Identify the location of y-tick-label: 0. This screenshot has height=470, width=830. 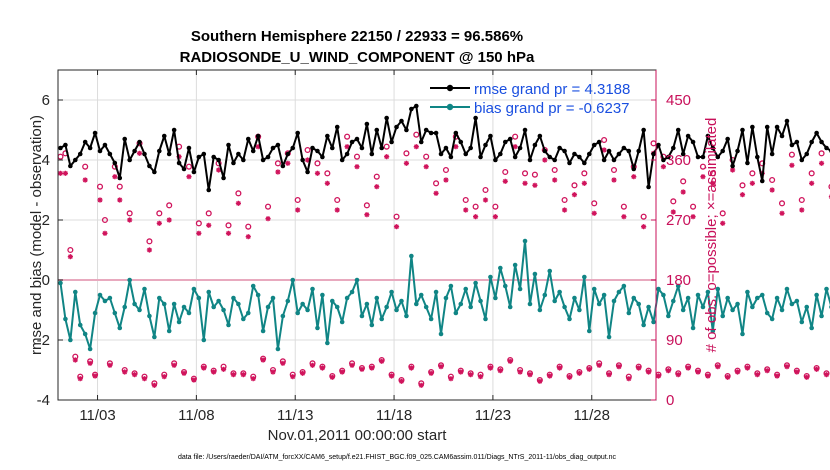
(46, 280).